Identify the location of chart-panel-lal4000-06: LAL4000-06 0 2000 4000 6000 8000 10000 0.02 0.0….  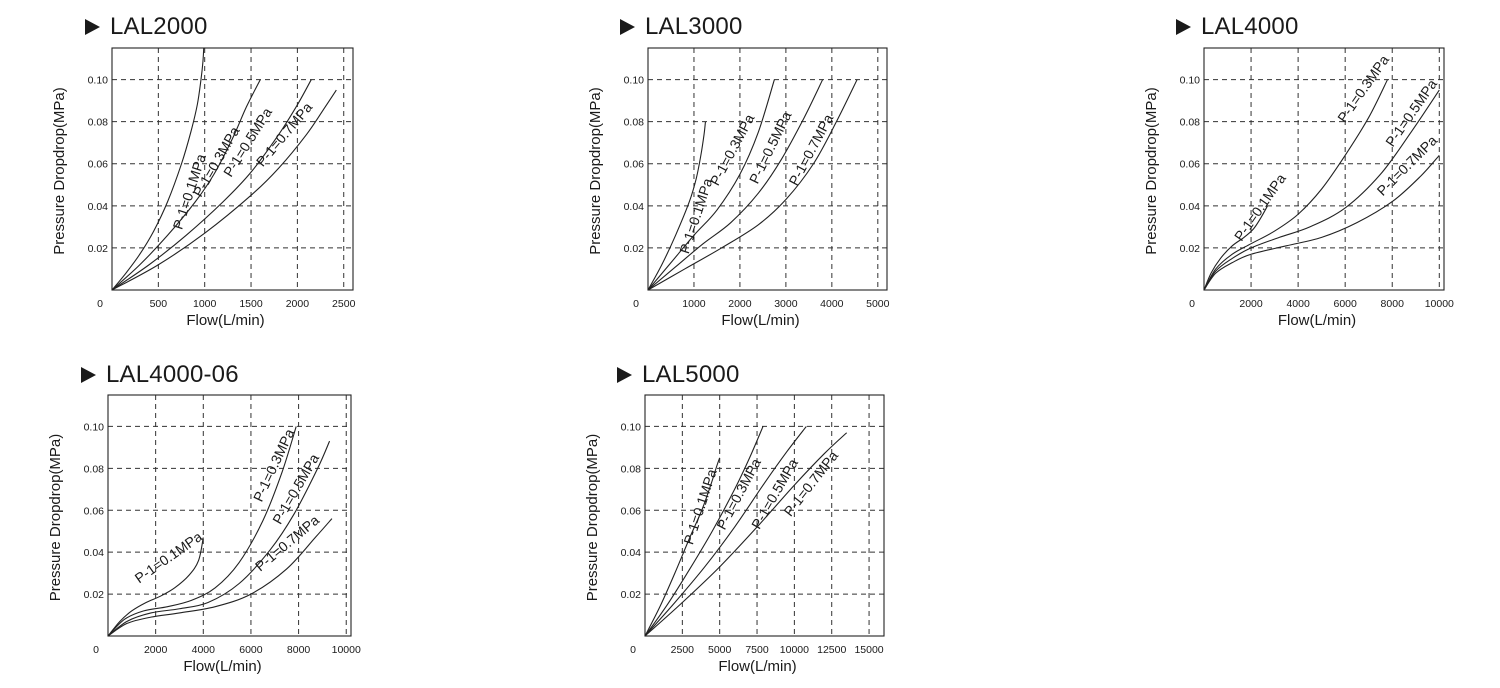
(264, 523).